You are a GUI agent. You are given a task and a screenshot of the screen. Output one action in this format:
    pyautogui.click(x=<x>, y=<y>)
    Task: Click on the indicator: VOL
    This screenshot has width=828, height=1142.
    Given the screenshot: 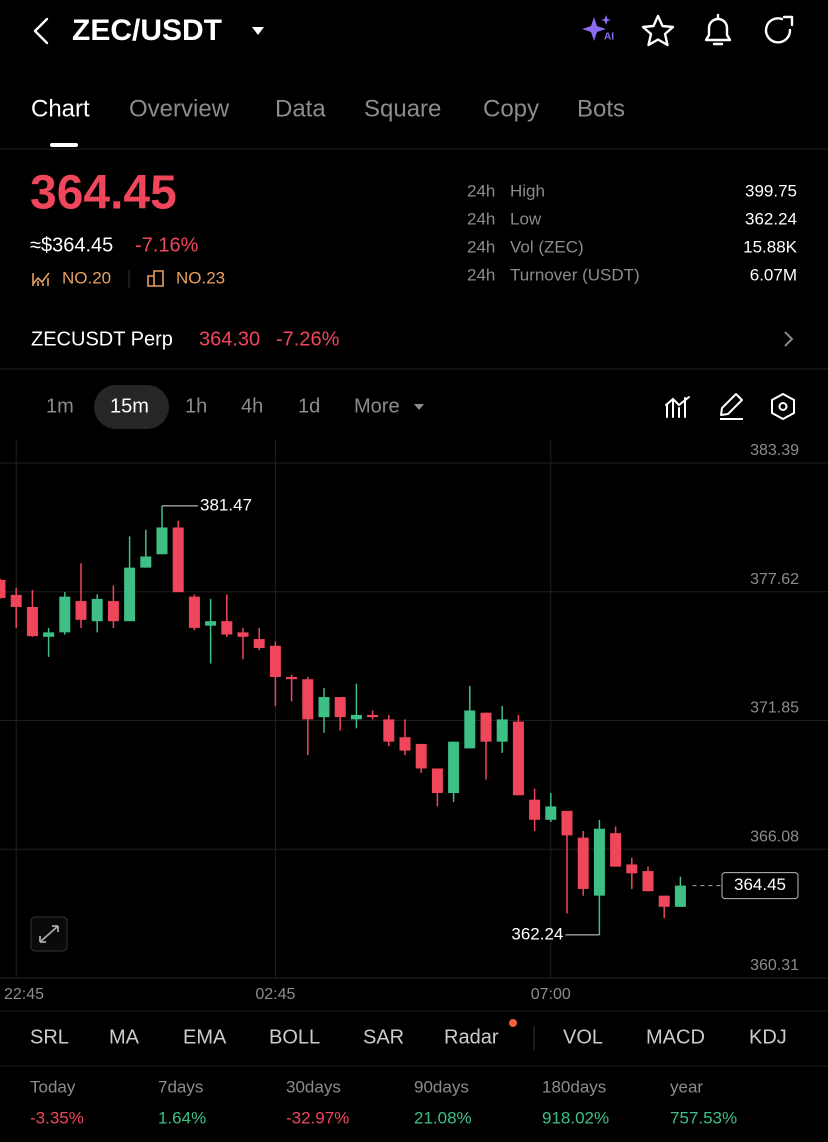 What is the action you would take?
    pyautogui.click(x=583, y=1037)
    